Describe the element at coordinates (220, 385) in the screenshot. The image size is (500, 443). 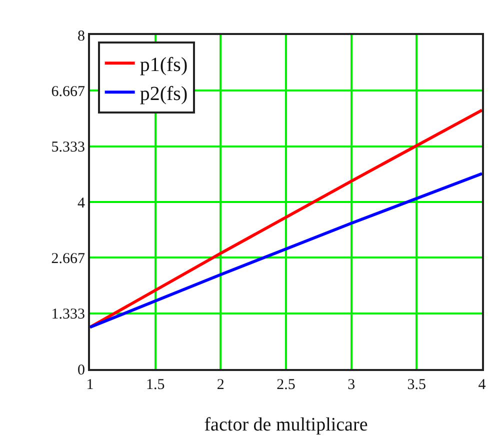
I see `x-tick-label: 2` at that location.